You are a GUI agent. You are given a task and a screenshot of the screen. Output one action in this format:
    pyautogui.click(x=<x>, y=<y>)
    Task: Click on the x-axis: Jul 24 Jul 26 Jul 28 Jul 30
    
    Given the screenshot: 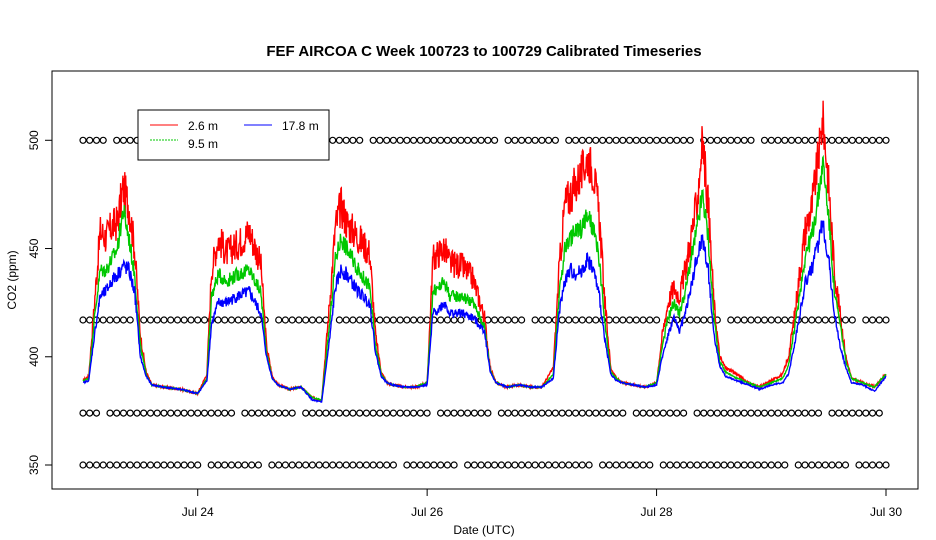 What is the action you would take?
    pyautogui.click(x=542, y=503)
    